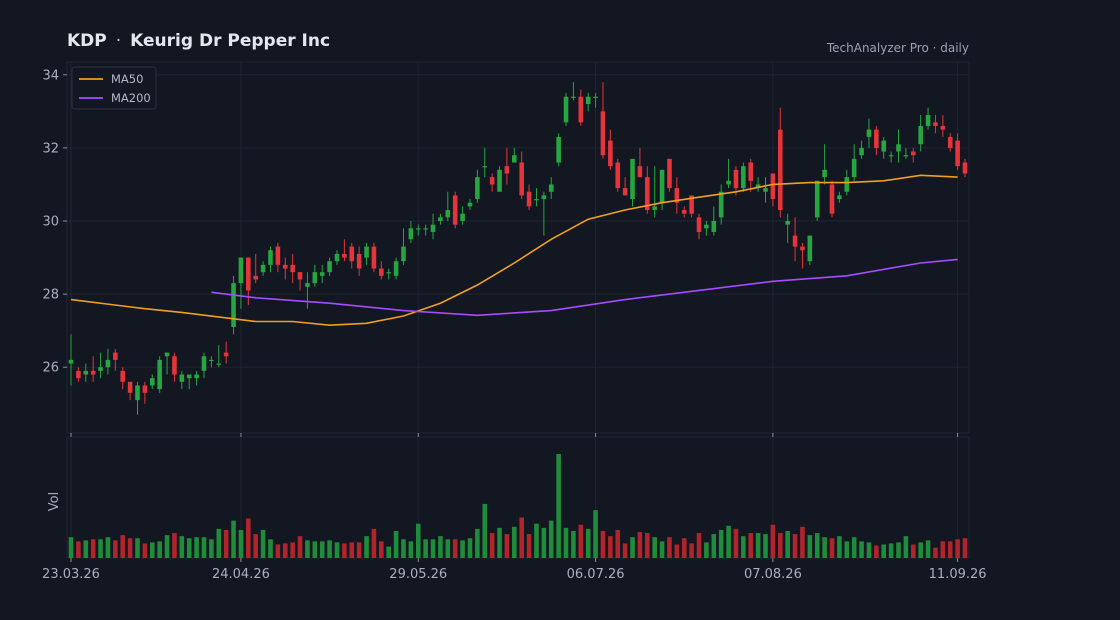 This screenshot has height=620, width=1120. I want to click on legend-label: MA200, so click(131, 98).